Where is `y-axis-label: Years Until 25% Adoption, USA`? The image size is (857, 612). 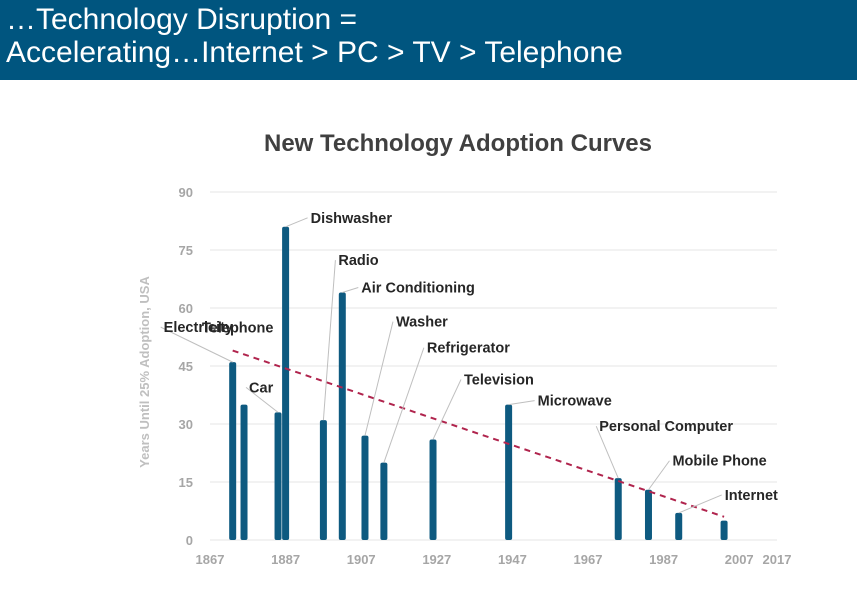 y-axis-label: Years Until 25% Adoption, USA is located at coordinates (144, 372).